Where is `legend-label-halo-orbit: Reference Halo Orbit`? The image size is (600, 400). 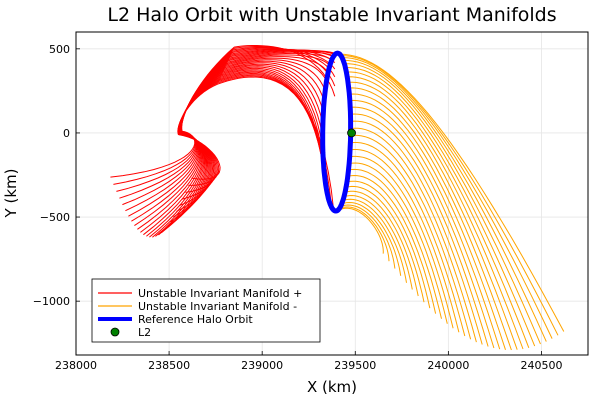
legend-label-halo-orbit: Reference Halo Orbit is located at coordinates (195, 319).